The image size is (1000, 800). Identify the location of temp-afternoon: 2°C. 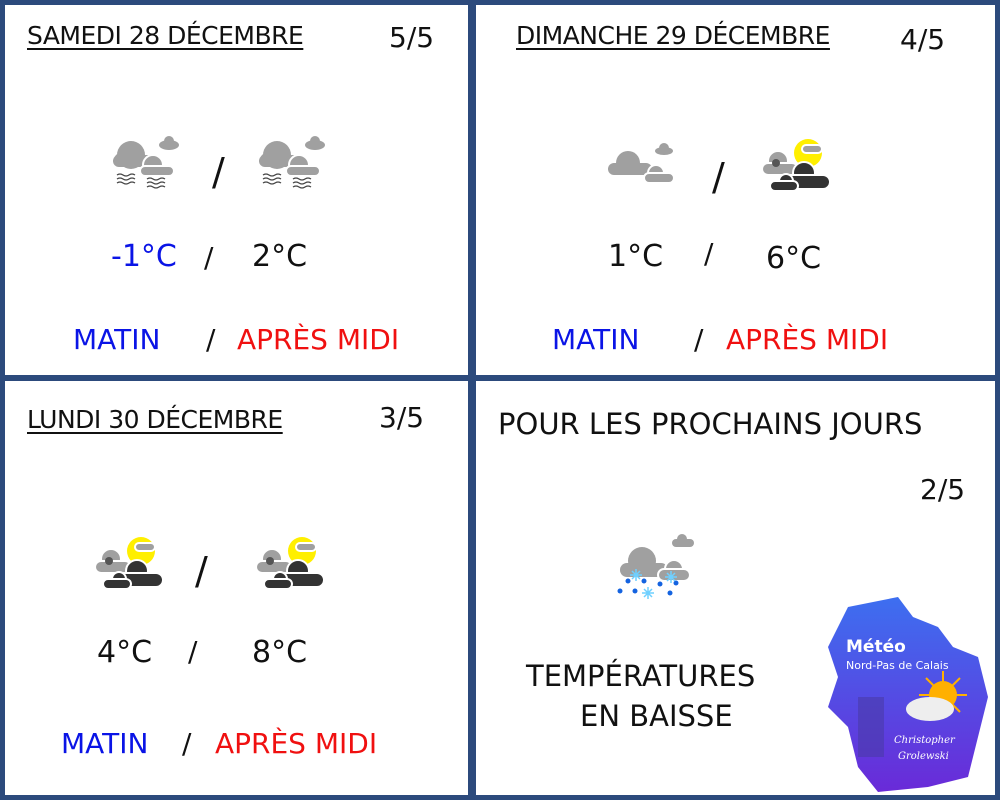
(280, 256).